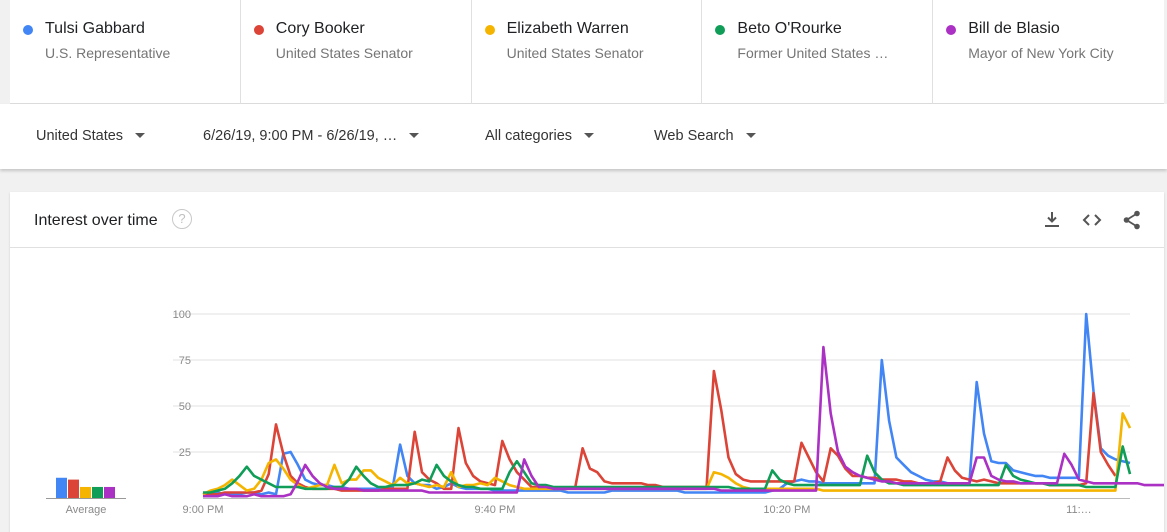  I want to click on card-title: Interest over time, so click(96, 220).